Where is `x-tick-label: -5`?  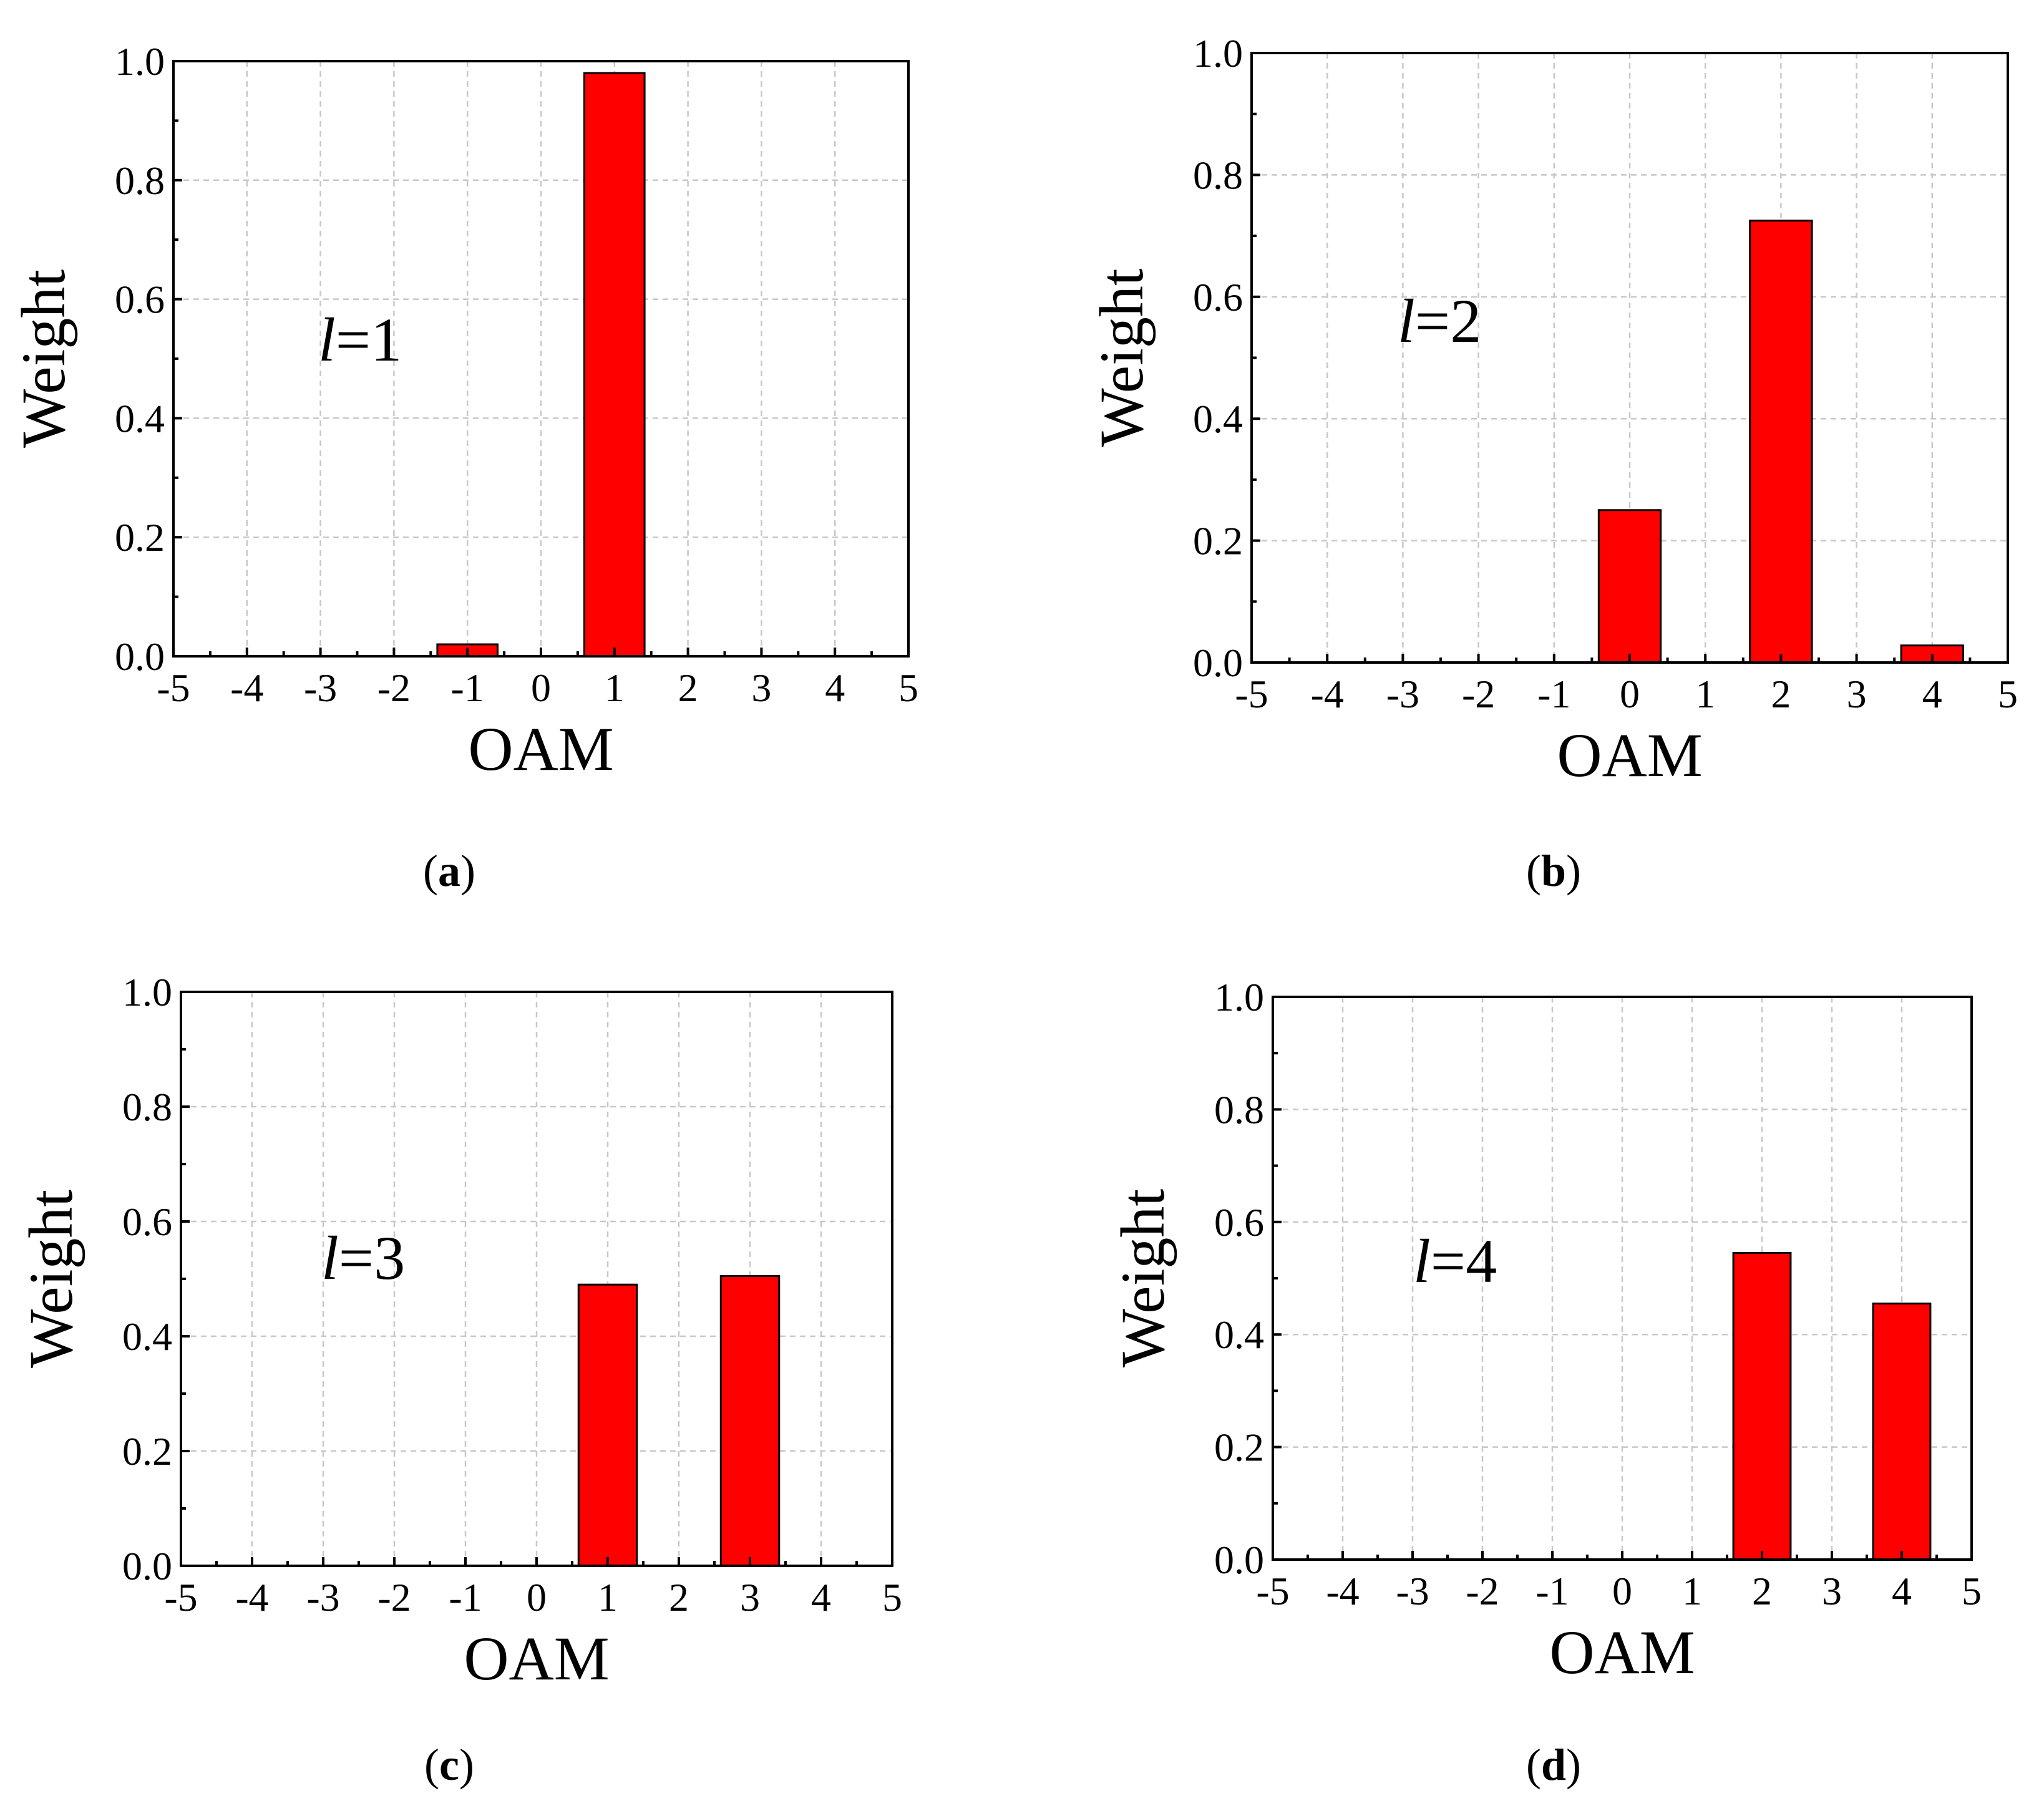
x-tick-label: -5 is located at coordinates (173, 688).